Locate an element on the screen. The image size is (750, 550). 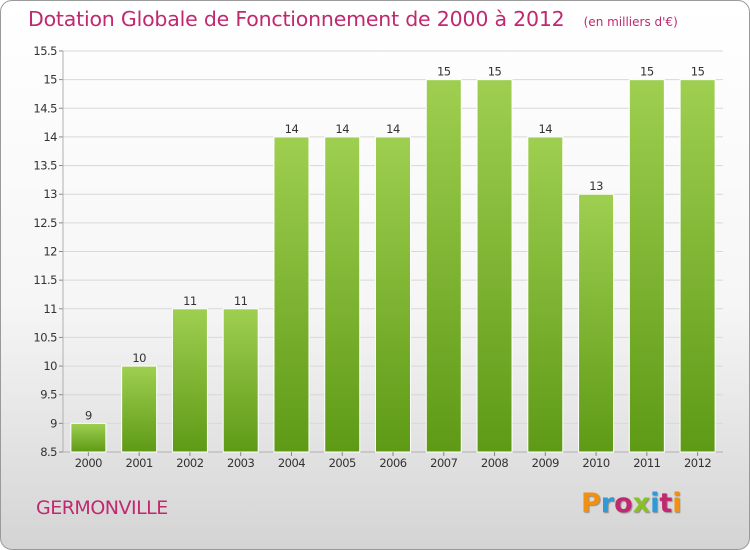
y-tick-label: 15 is located at coordinates (50, 80).